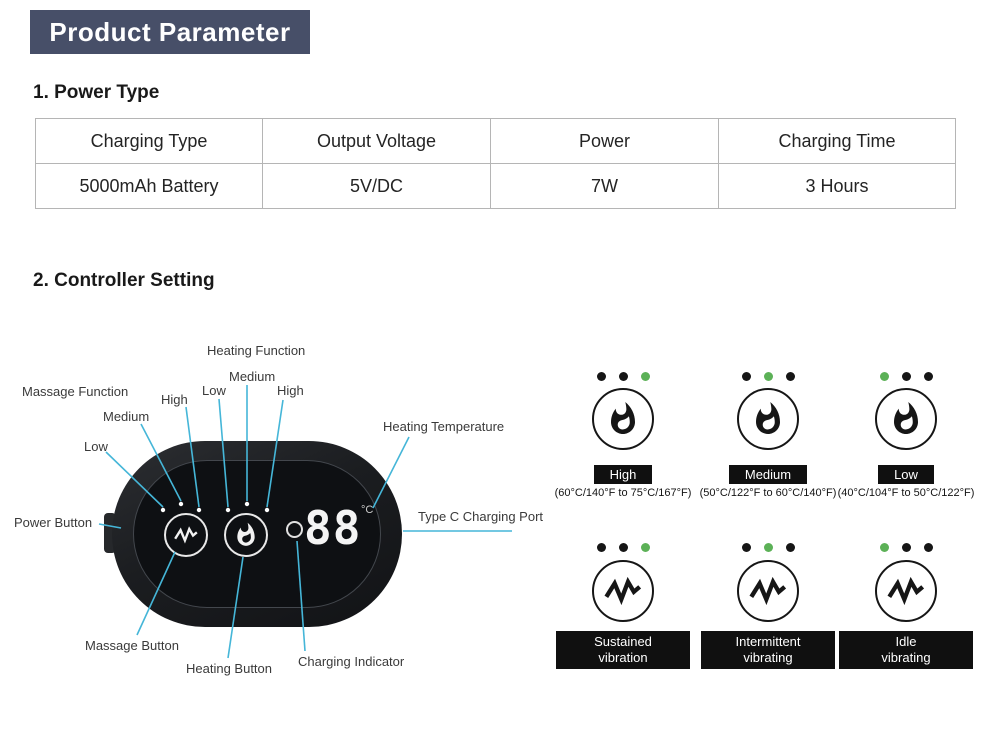 The image size is (1004, 729). Describe the element at coordinates (837, 186) in the screenshot. I see `table-cell: 3 Hours` at that location.